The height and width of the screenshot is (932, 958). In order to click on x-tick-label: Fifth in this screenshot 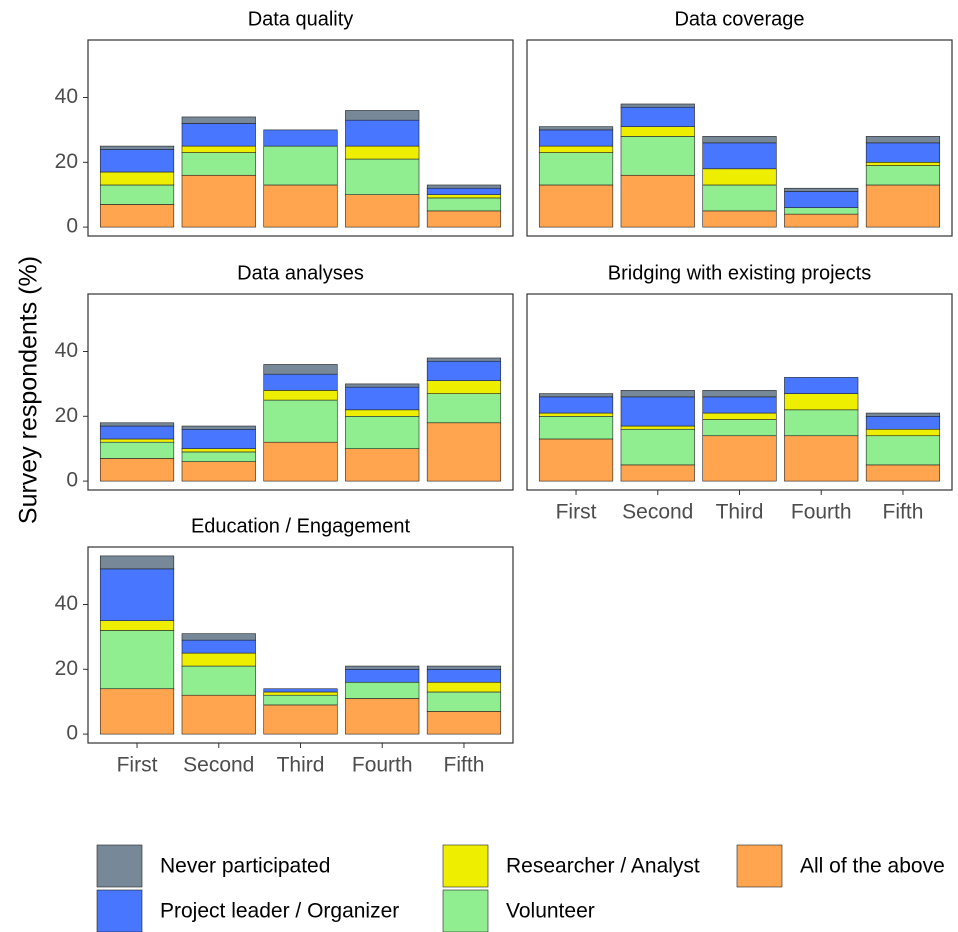, I will do `click(903, 512)`.